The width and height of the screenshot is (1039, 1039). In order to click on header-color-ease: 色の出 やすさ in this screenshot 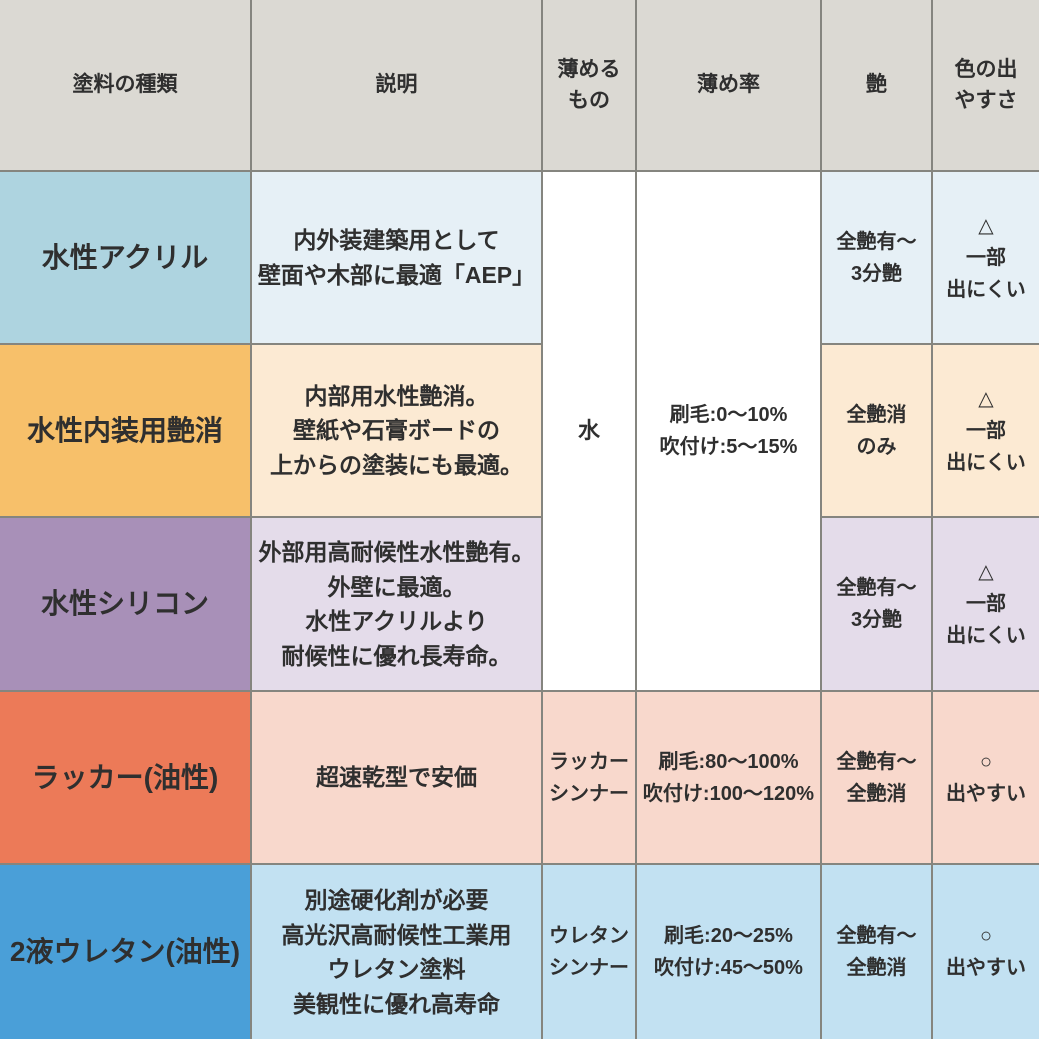, I will do `click(986, 86)`.